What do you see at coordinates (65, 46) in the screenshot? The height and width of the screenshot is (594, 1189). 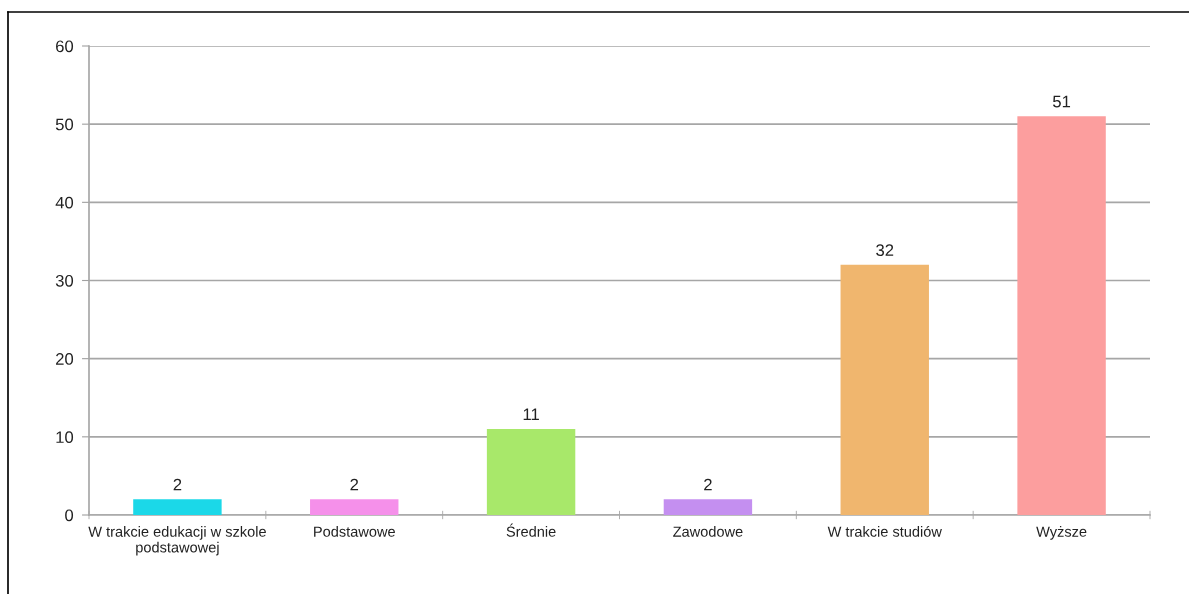 I see `y-tick-label: 60` at bounding box center [65, 46].